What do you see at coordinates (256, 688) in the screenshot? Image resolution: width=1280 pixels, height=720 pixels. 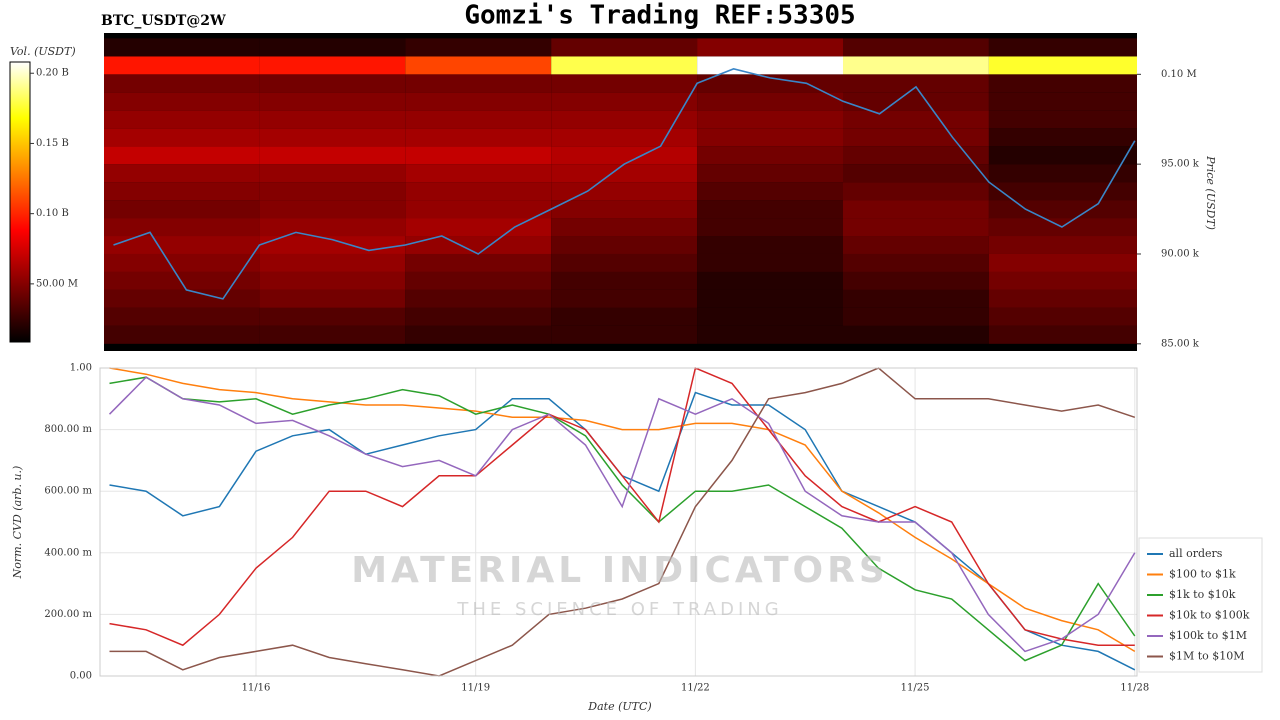 I see `x-tick-label: 11/16` at bounding box center [256, 688].